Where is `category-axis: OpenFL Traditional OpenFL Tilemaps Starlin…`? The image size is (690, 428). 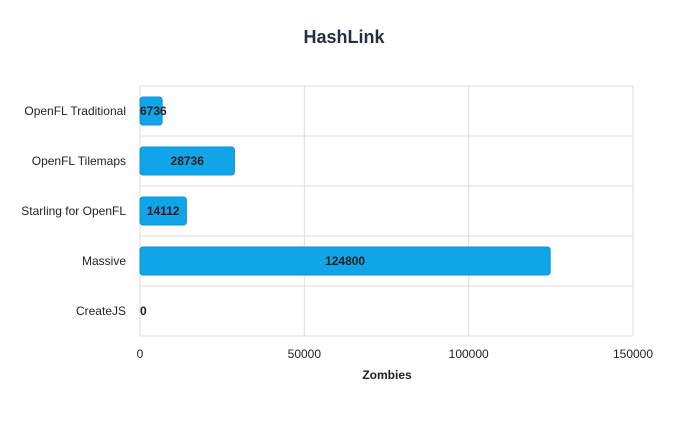 category-axis: OpenFL Traditional OpenFL Tilemaps Starlin… is located at coordinates (73, 211).